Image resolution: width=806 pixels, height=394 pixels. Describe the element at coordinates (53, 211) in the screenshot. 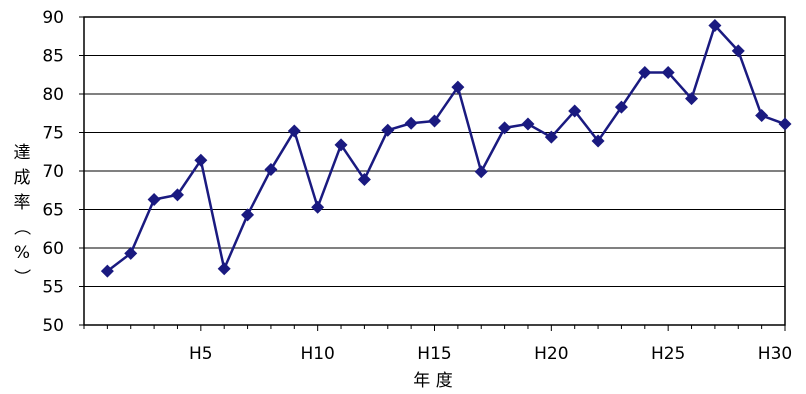

I see `y-tick-label: 65` at that location.